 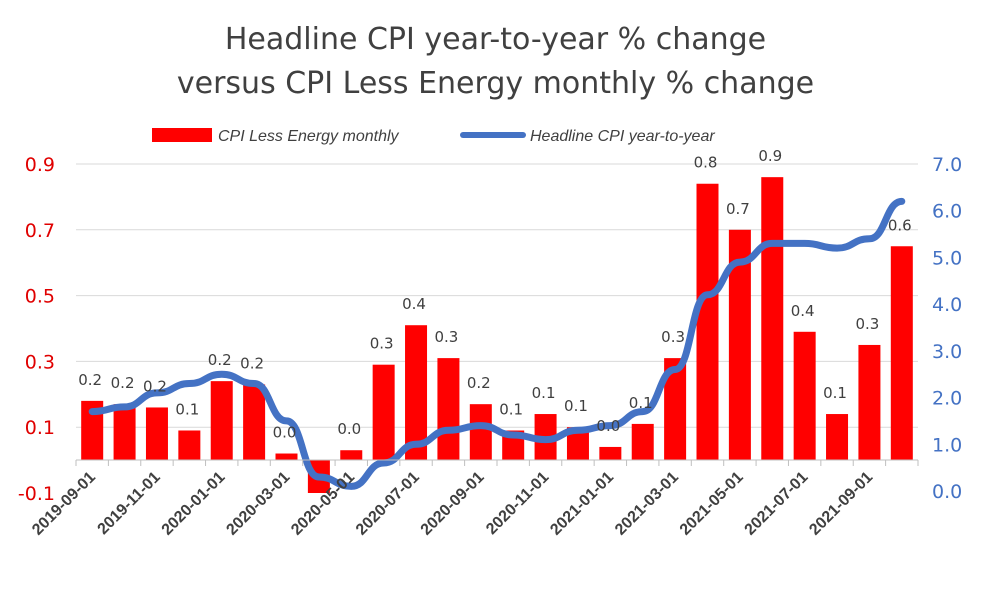 What do you see at coordinates (738, 209) in the screenshot?
I see `bar-data-label: 0.7` at bounding box center [738, 209].